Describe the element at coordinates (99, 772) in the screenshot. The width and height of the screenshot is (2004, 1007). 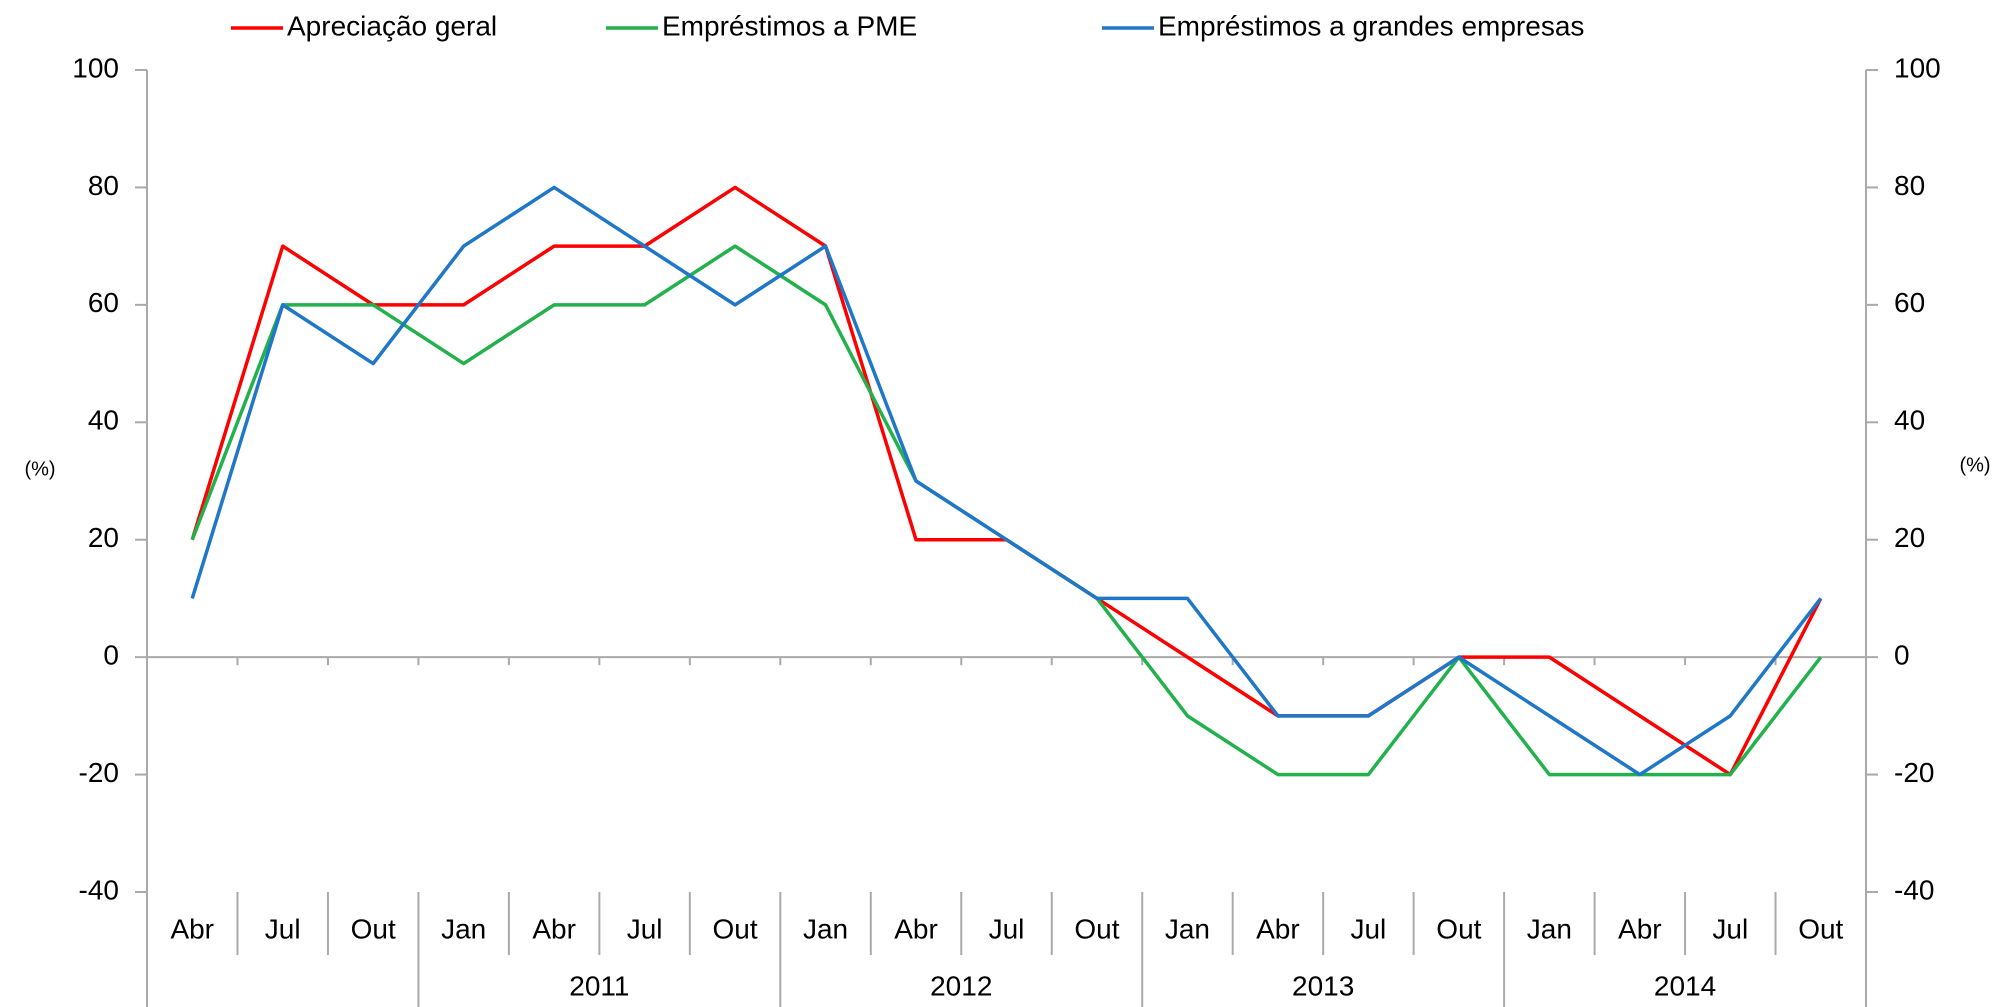
I see `y-tick-label: -20` at that location.